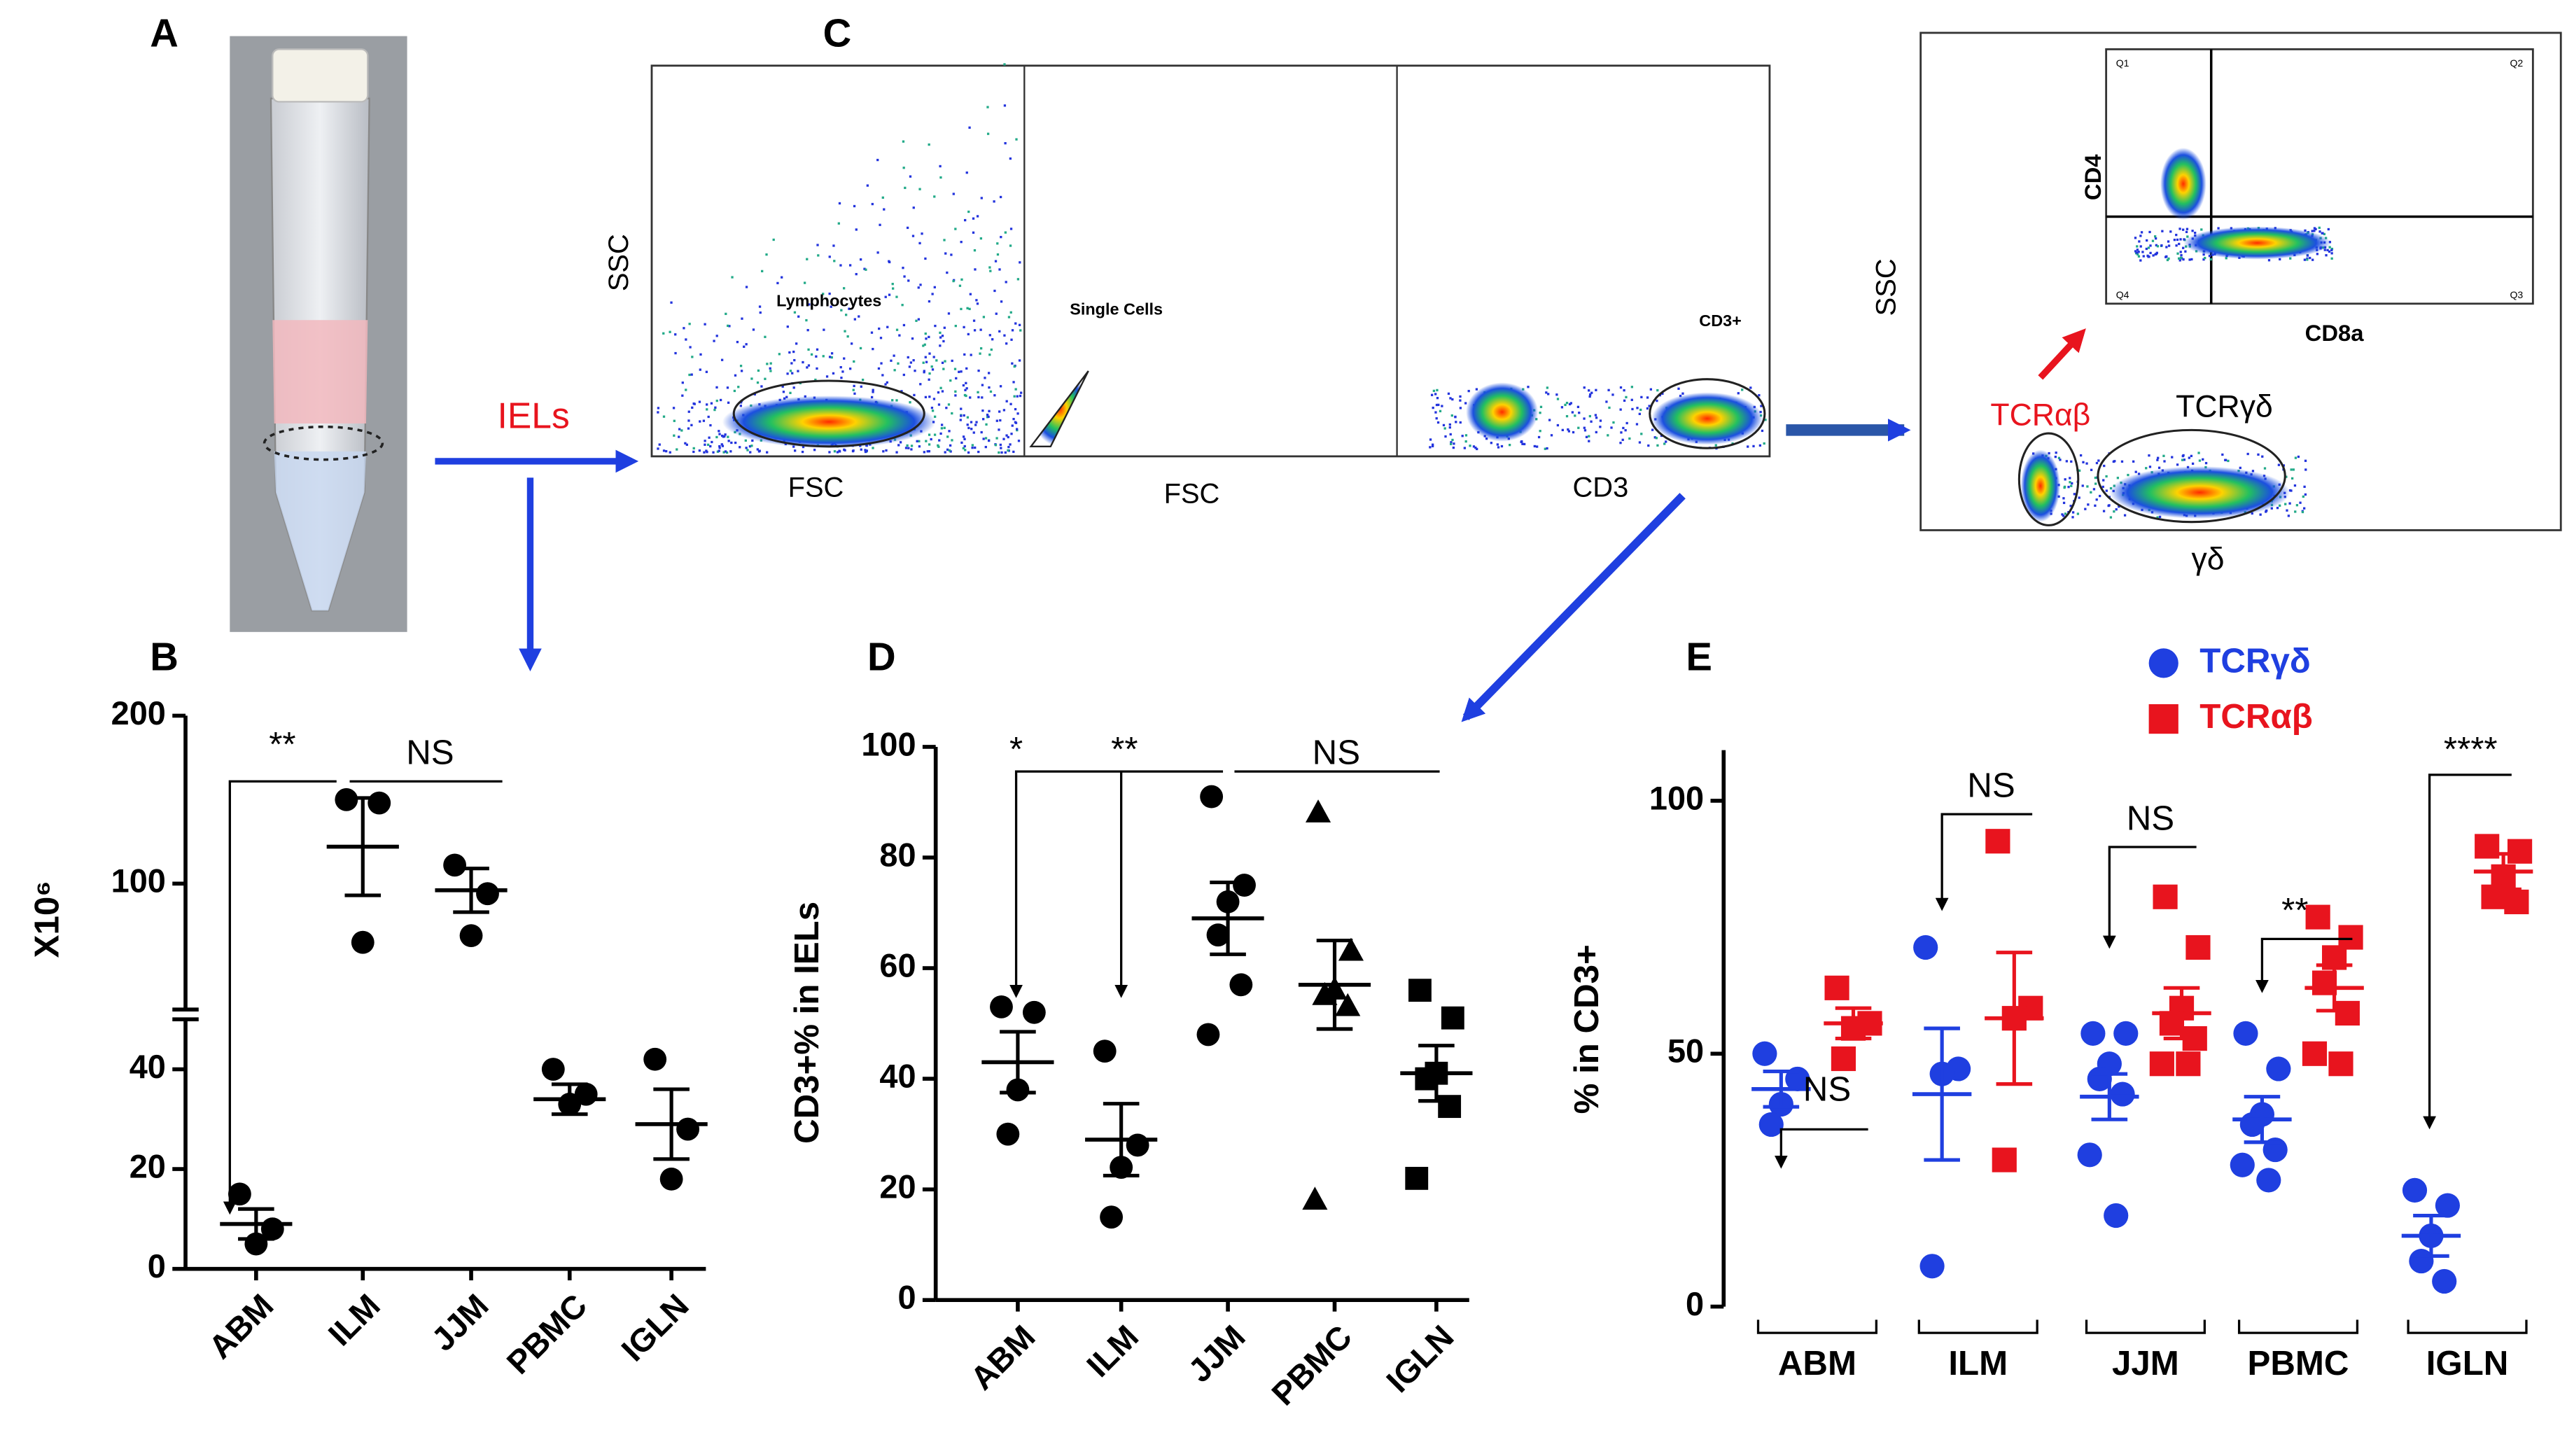 Image resolution: width=2574 pixels, height=1456 pixels. I want to click on gate-label: TCRαβ, so click(2040, 415).